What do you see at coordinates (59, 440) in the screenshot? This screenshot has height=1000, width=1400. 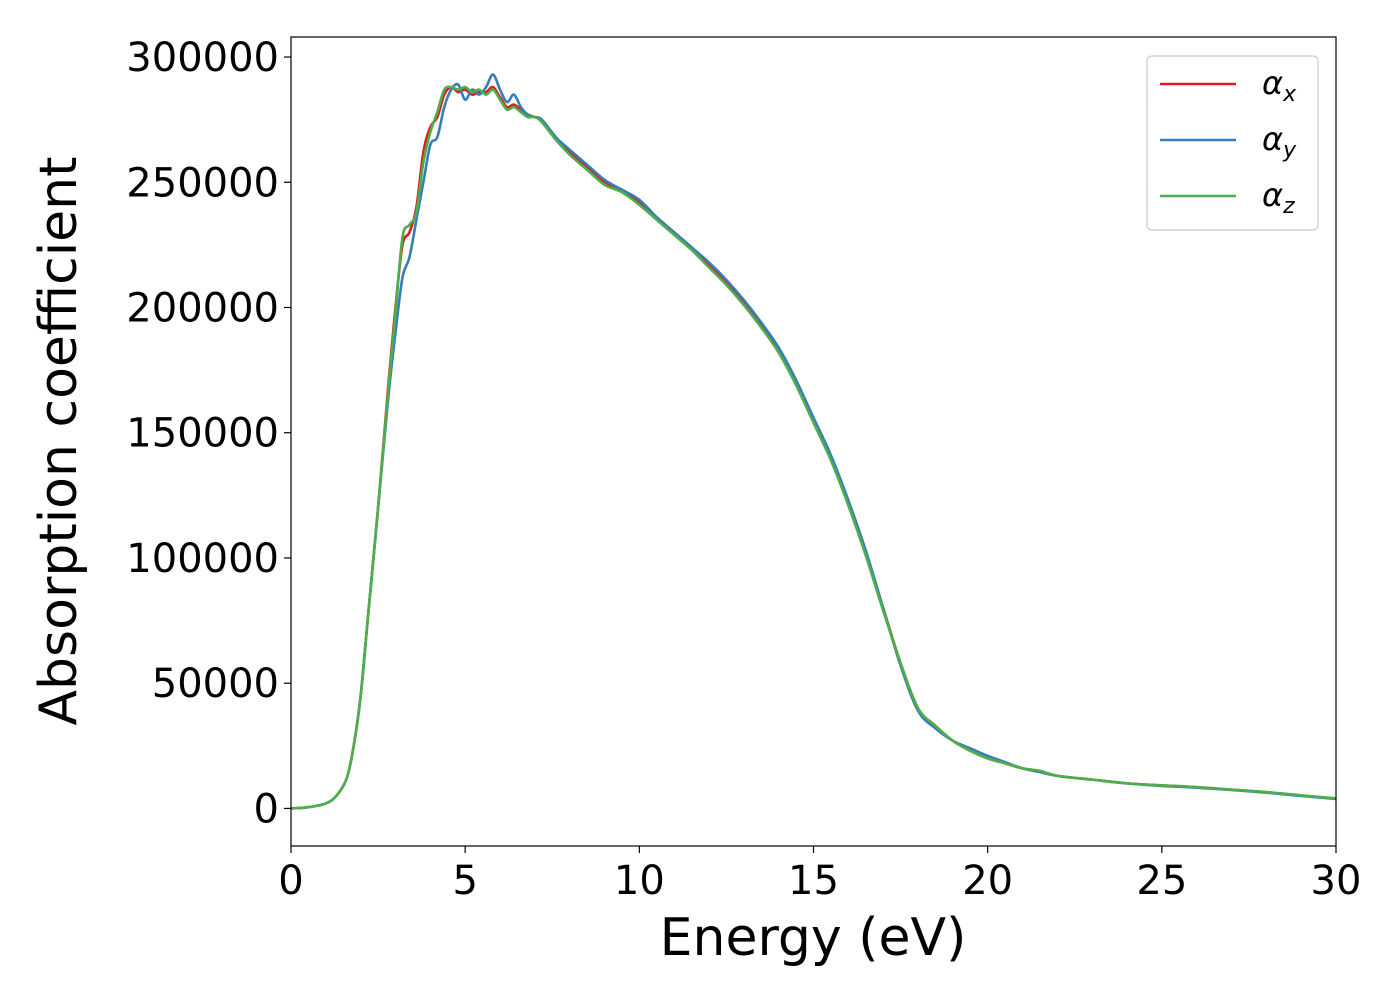 I see `y-axis-label: Absorption coefficient` at bounding box center [59, 440].